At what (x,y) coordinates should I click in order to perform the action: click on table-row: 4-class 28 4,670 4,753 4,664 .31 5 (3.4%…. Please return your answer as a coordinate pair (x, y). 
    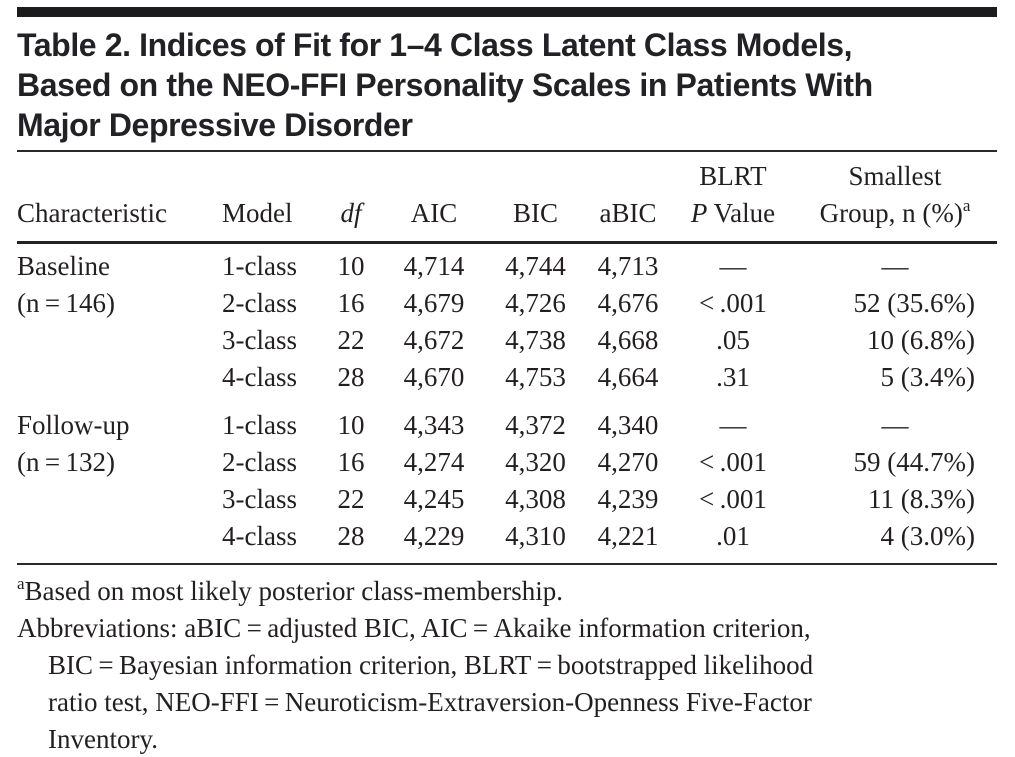
    Looking at the image, I should click on (507, 377).